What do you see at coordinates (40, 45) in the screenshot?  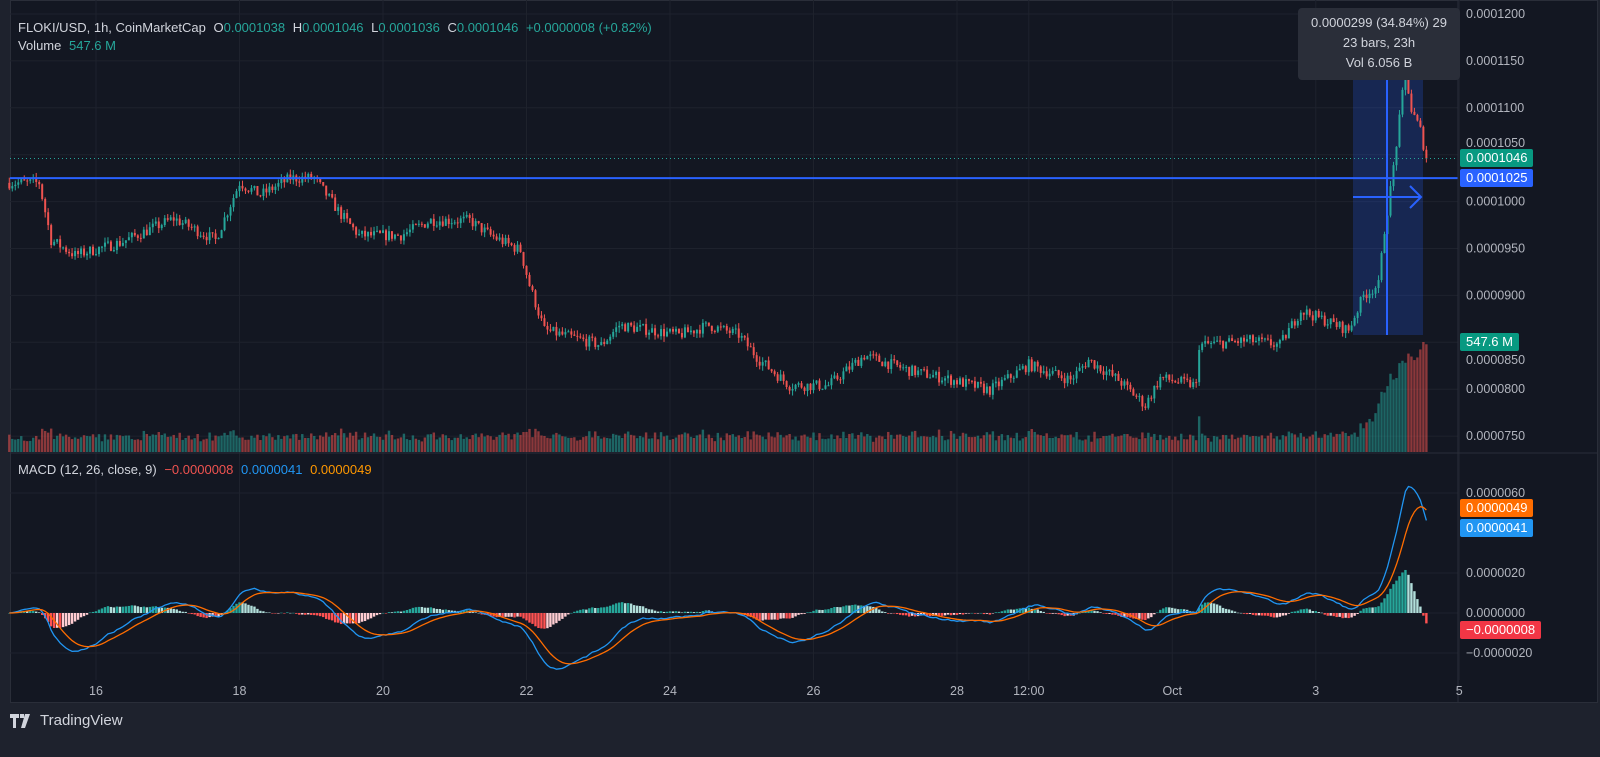 I see `volume-label: Volume` at bounding box center [40, 45].